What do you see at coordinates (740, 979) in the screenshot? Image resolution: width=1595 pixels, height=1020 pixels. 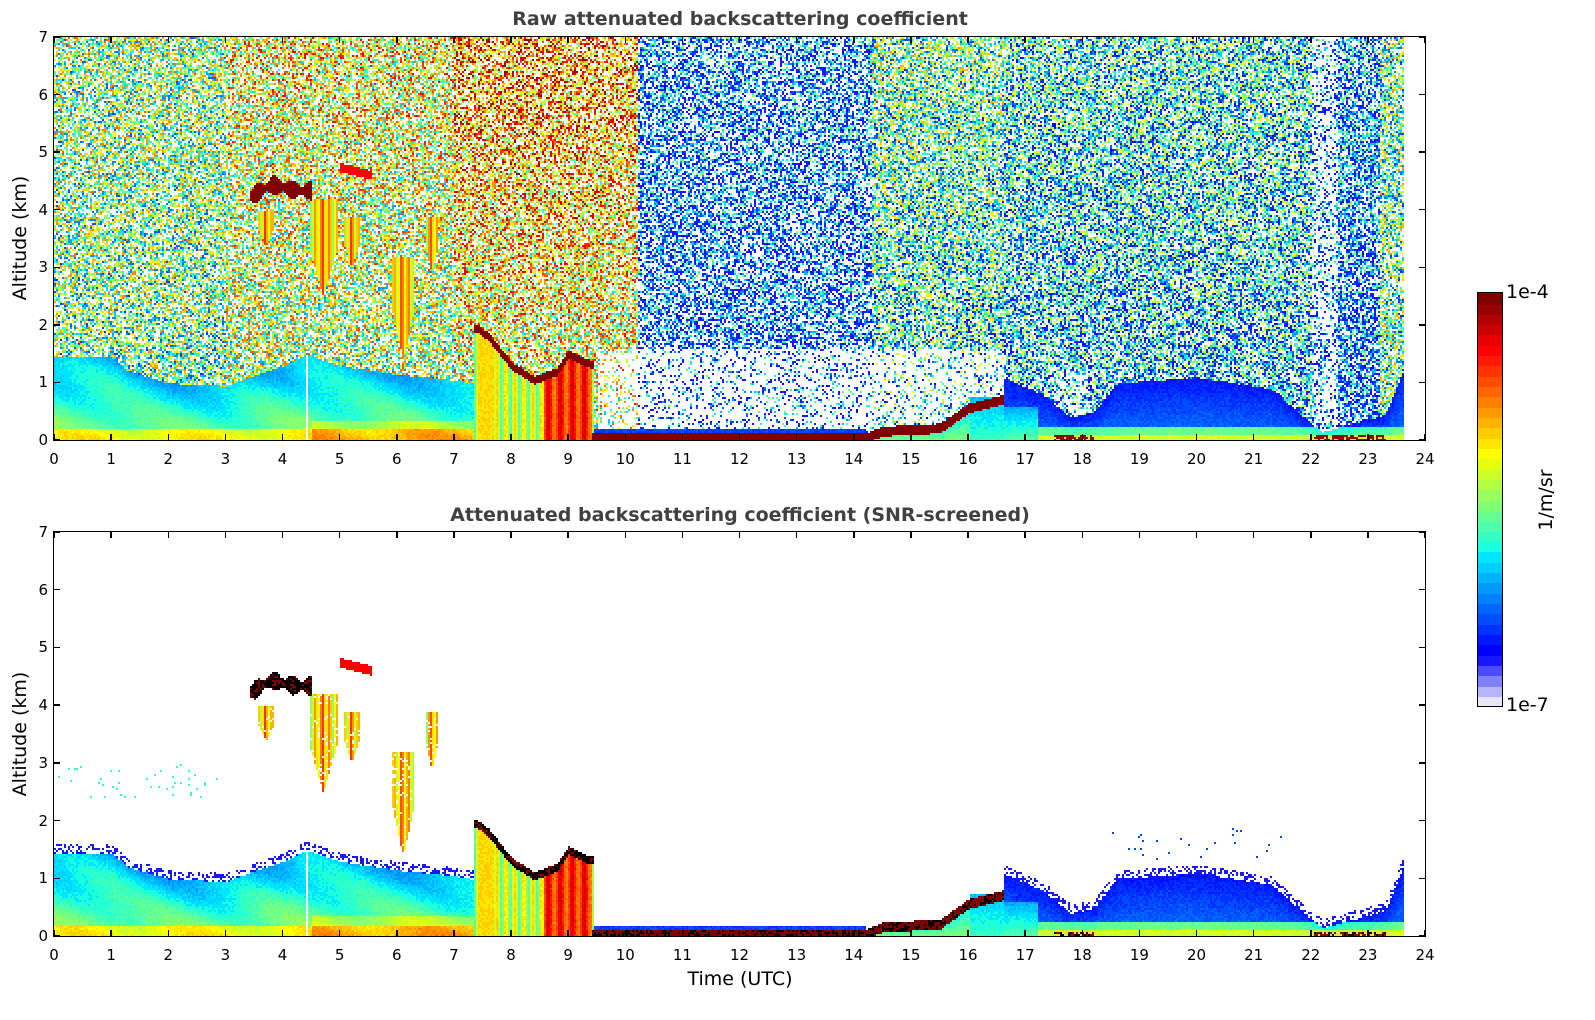 I see `bottom-x-axis-label: Time (UTC)` at bounding box center [740, 979].